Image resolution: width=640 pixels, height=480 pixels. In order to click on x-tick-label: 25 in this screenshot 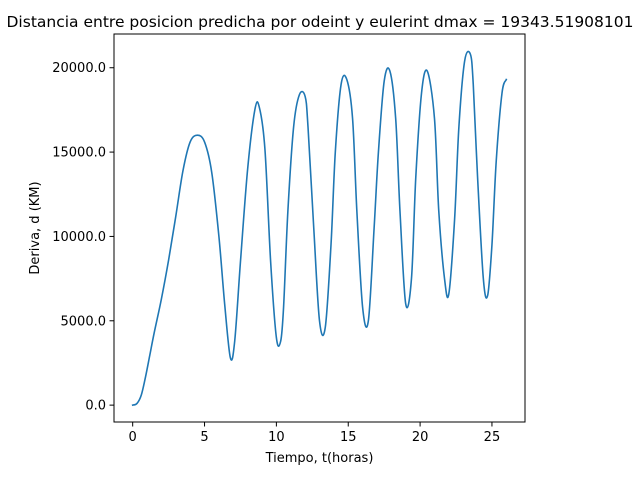, I will do `click(492, 437)`.